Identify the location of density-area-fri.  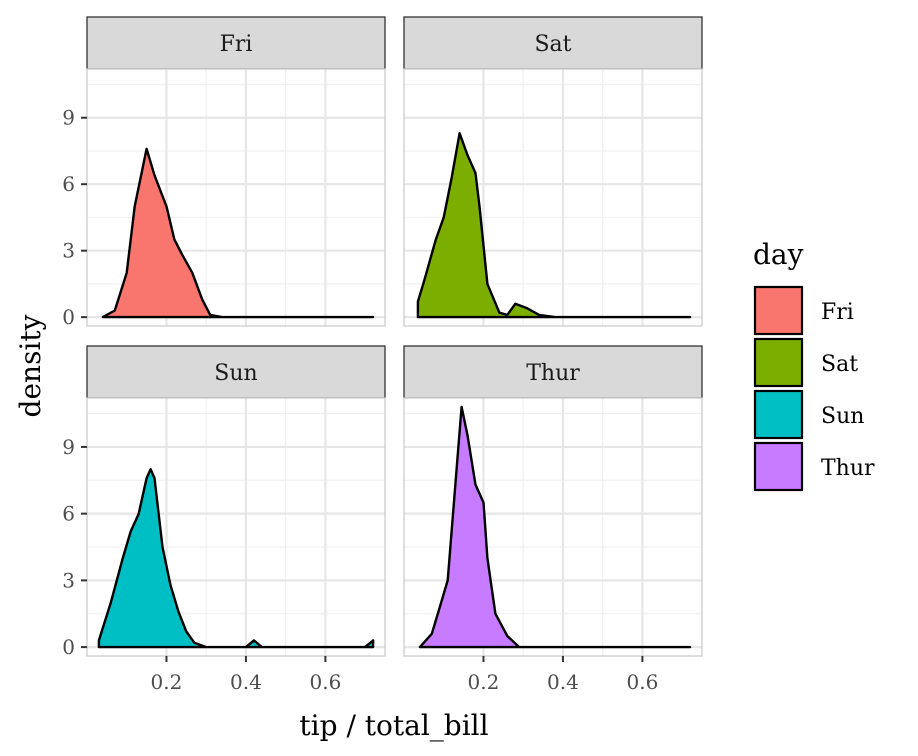
(238, 233).